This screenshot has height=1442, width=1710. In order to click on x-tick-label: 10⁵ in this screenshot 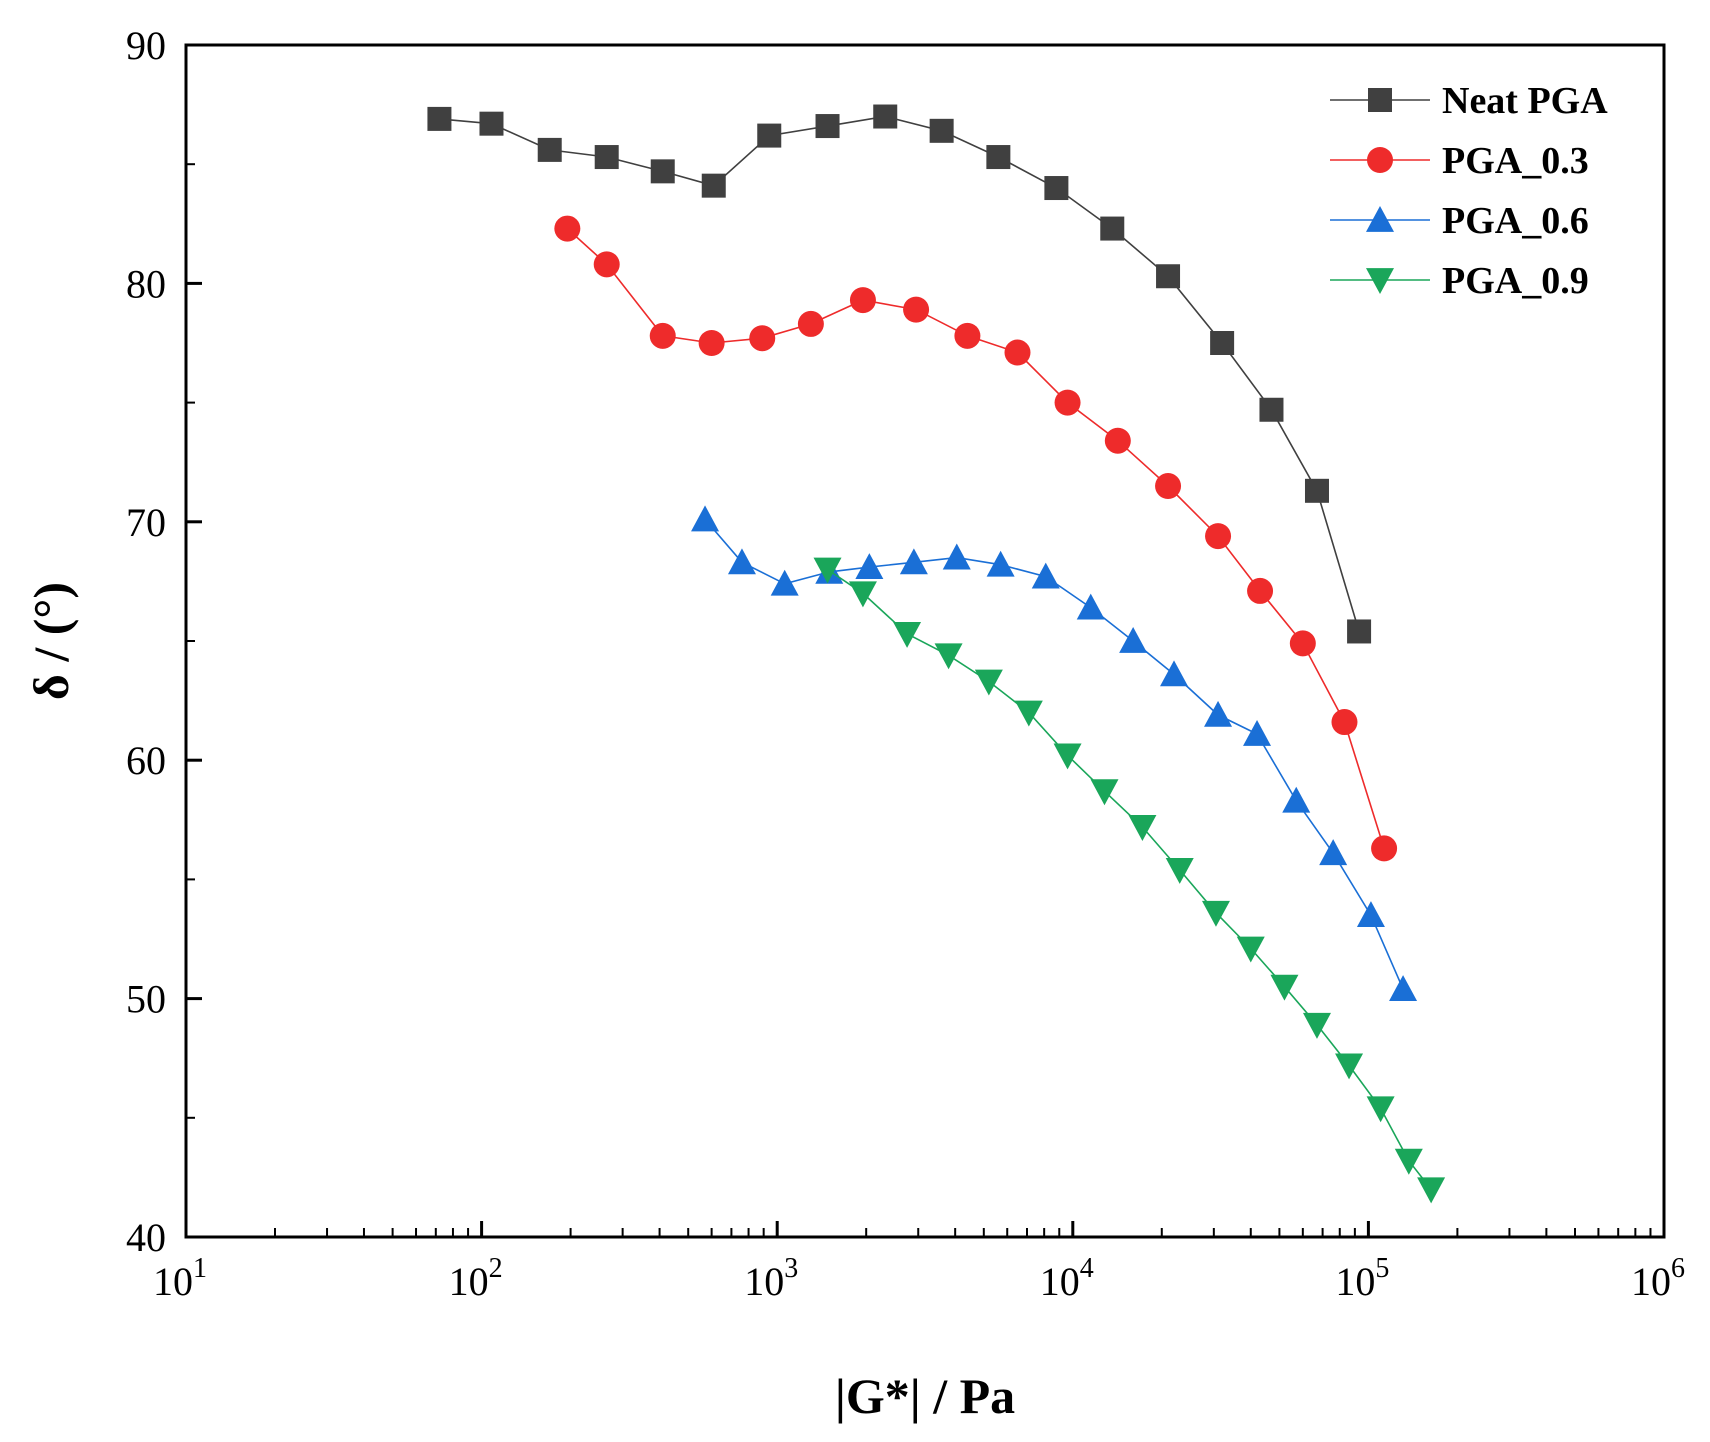, I will do `click(1362, 1278)`.